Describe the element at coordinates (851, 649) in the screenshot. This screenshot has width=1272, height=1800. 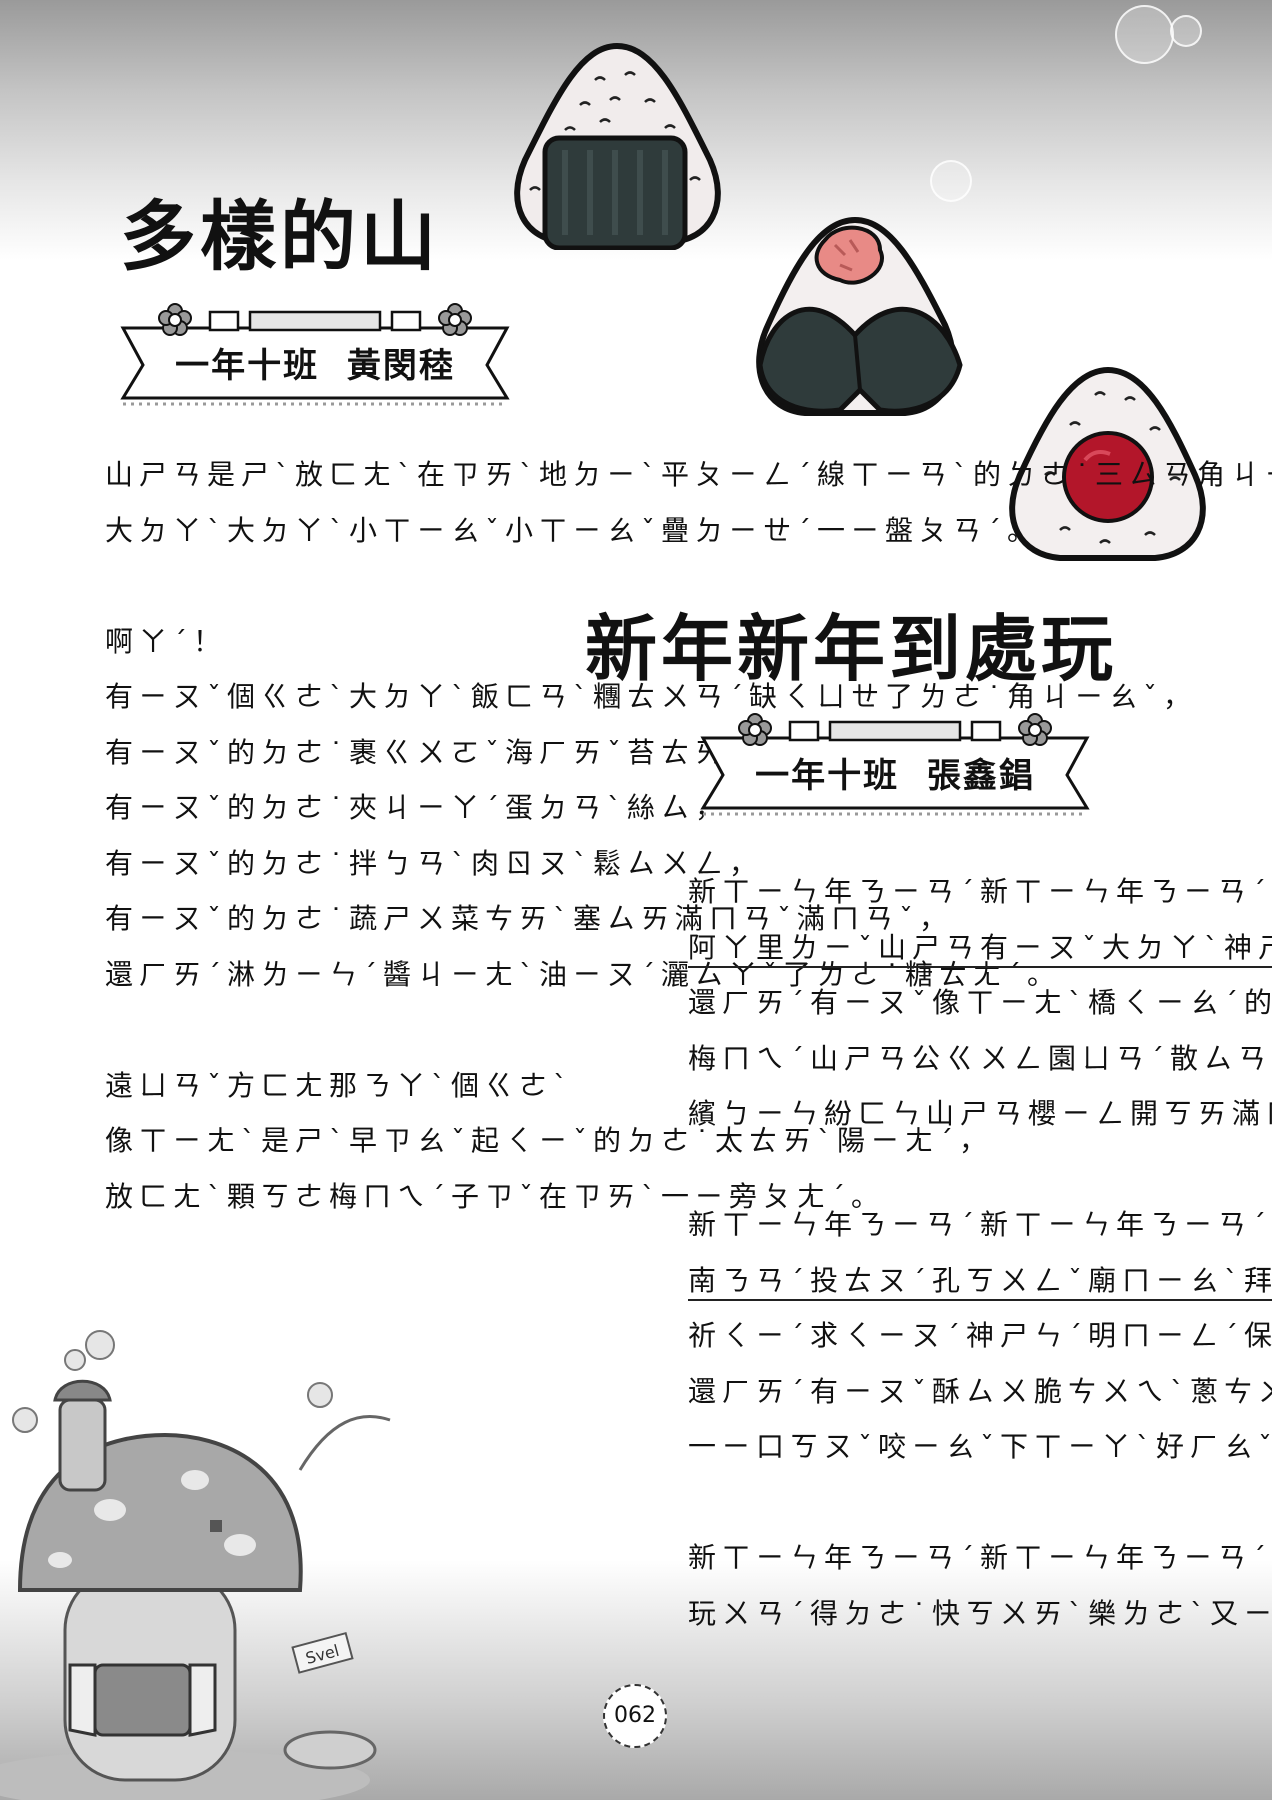
I see `poem-2-title: 新年新年到處玩` at that location.